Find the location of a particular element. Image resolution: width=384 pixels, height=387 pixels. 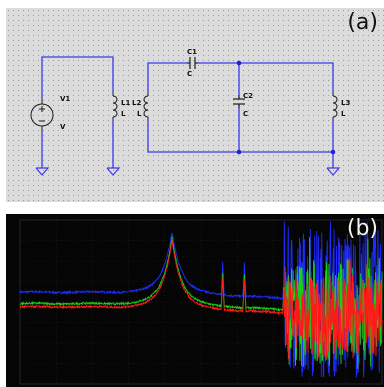

ground-l3 is located at coordinates (333, 171).